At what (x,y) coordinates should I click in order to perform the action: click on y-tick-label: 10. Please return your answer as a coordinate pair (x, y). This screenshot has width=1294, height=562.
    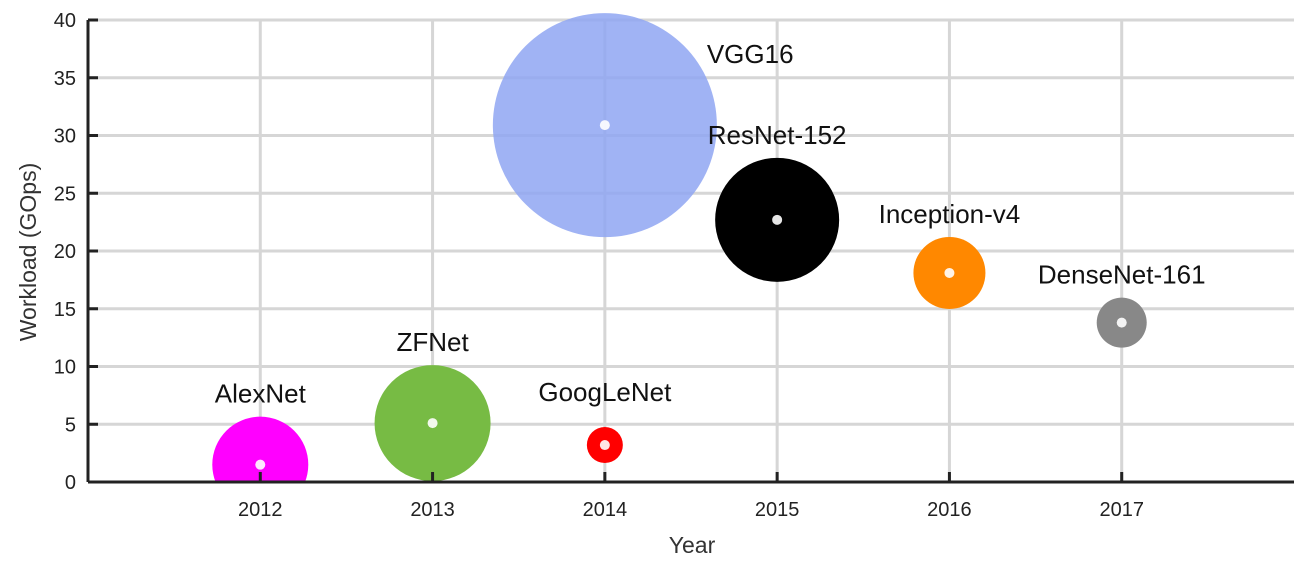
    Looking at the image, I should click on (65, 368).